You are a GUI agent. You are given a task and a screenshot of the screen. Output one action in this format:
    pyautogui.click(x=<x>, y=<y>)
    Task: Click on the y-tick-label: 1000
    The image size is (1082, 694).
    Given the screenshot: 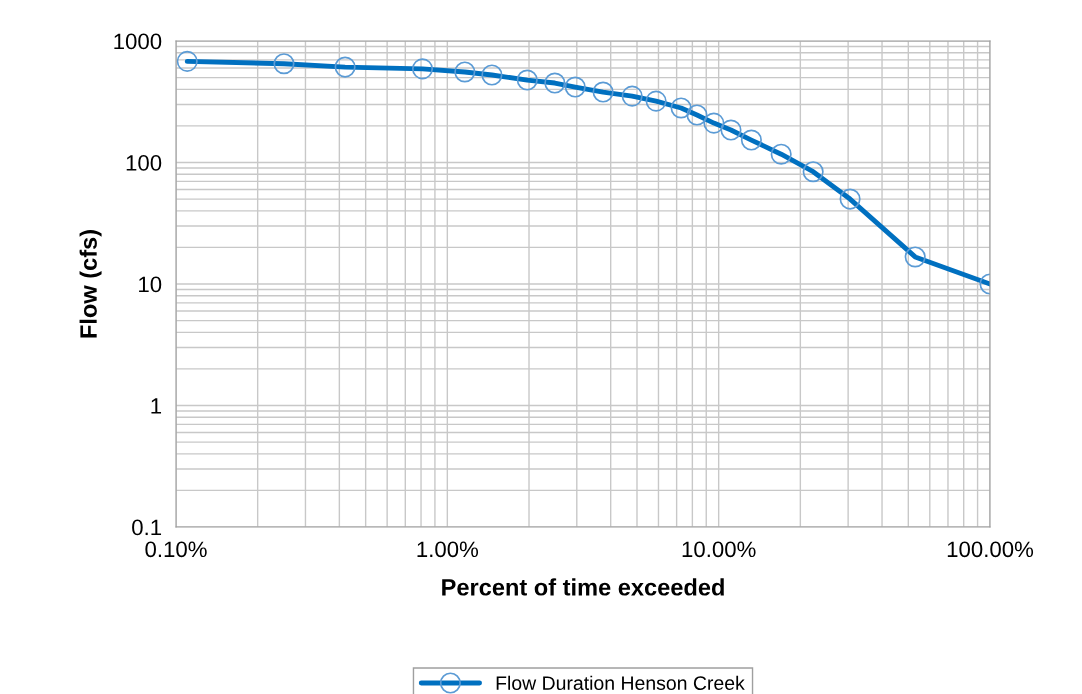 What is the action you would take?
    pyautogui.click(x=138, y=41)
    